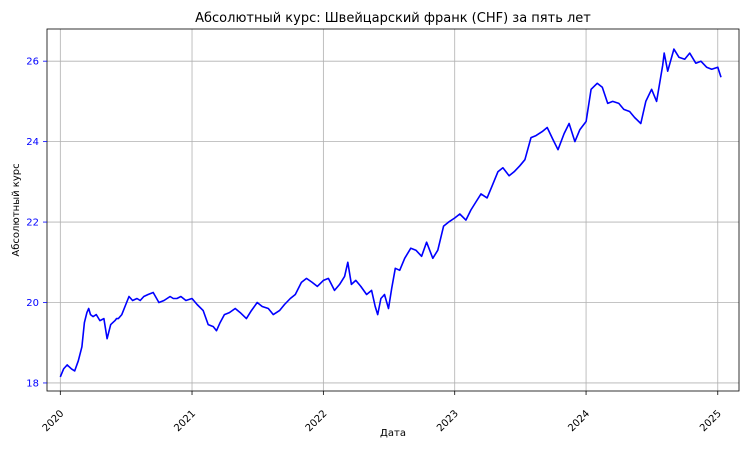 This screenshot has width=750, height=450. I want to click on x-tick-label: 2023, so click(448, 421).